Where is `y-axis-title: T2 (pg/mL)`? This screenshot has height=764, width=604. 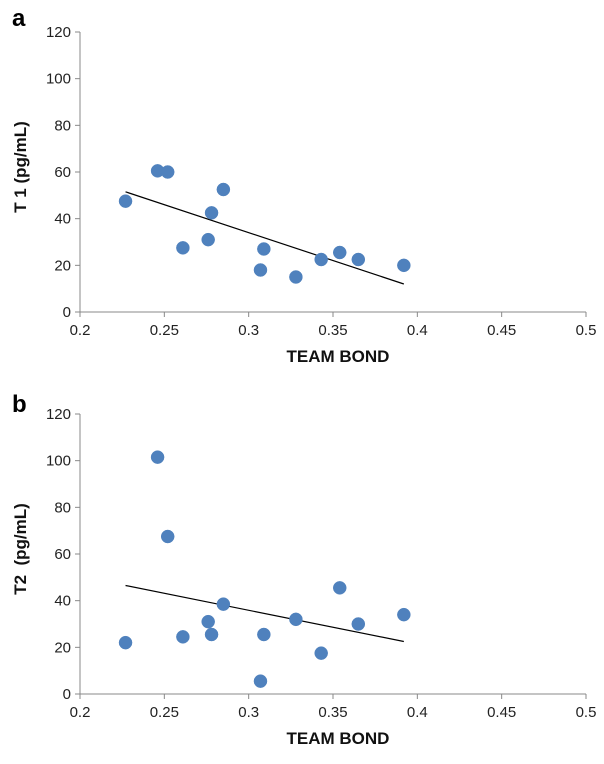
y-axis-title: T2 (pg/mL) is located at coordinates (20, 549).